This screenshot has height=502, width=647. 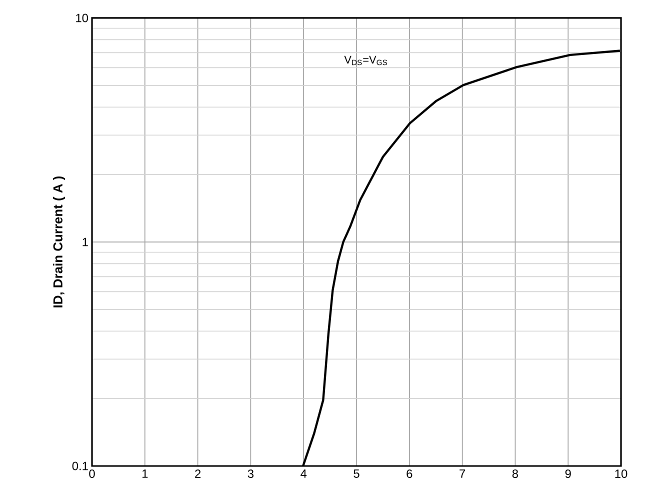 What do you see at coordinates (198, 474) in the screenshot?
I see `x-tick-label: 2` at bounding box center [198, 474].